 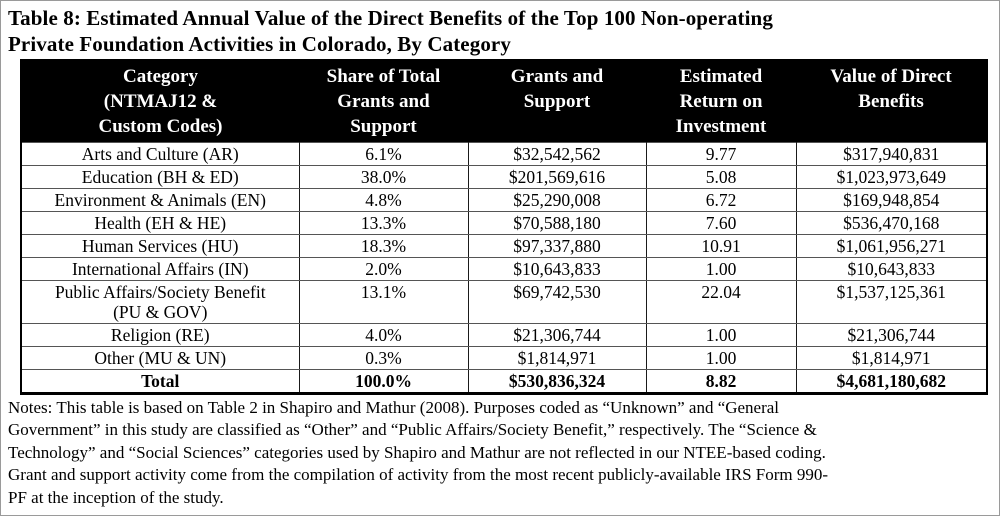 I want to click on table-cell: $4,681,180,682, so click(x=891, y=381).